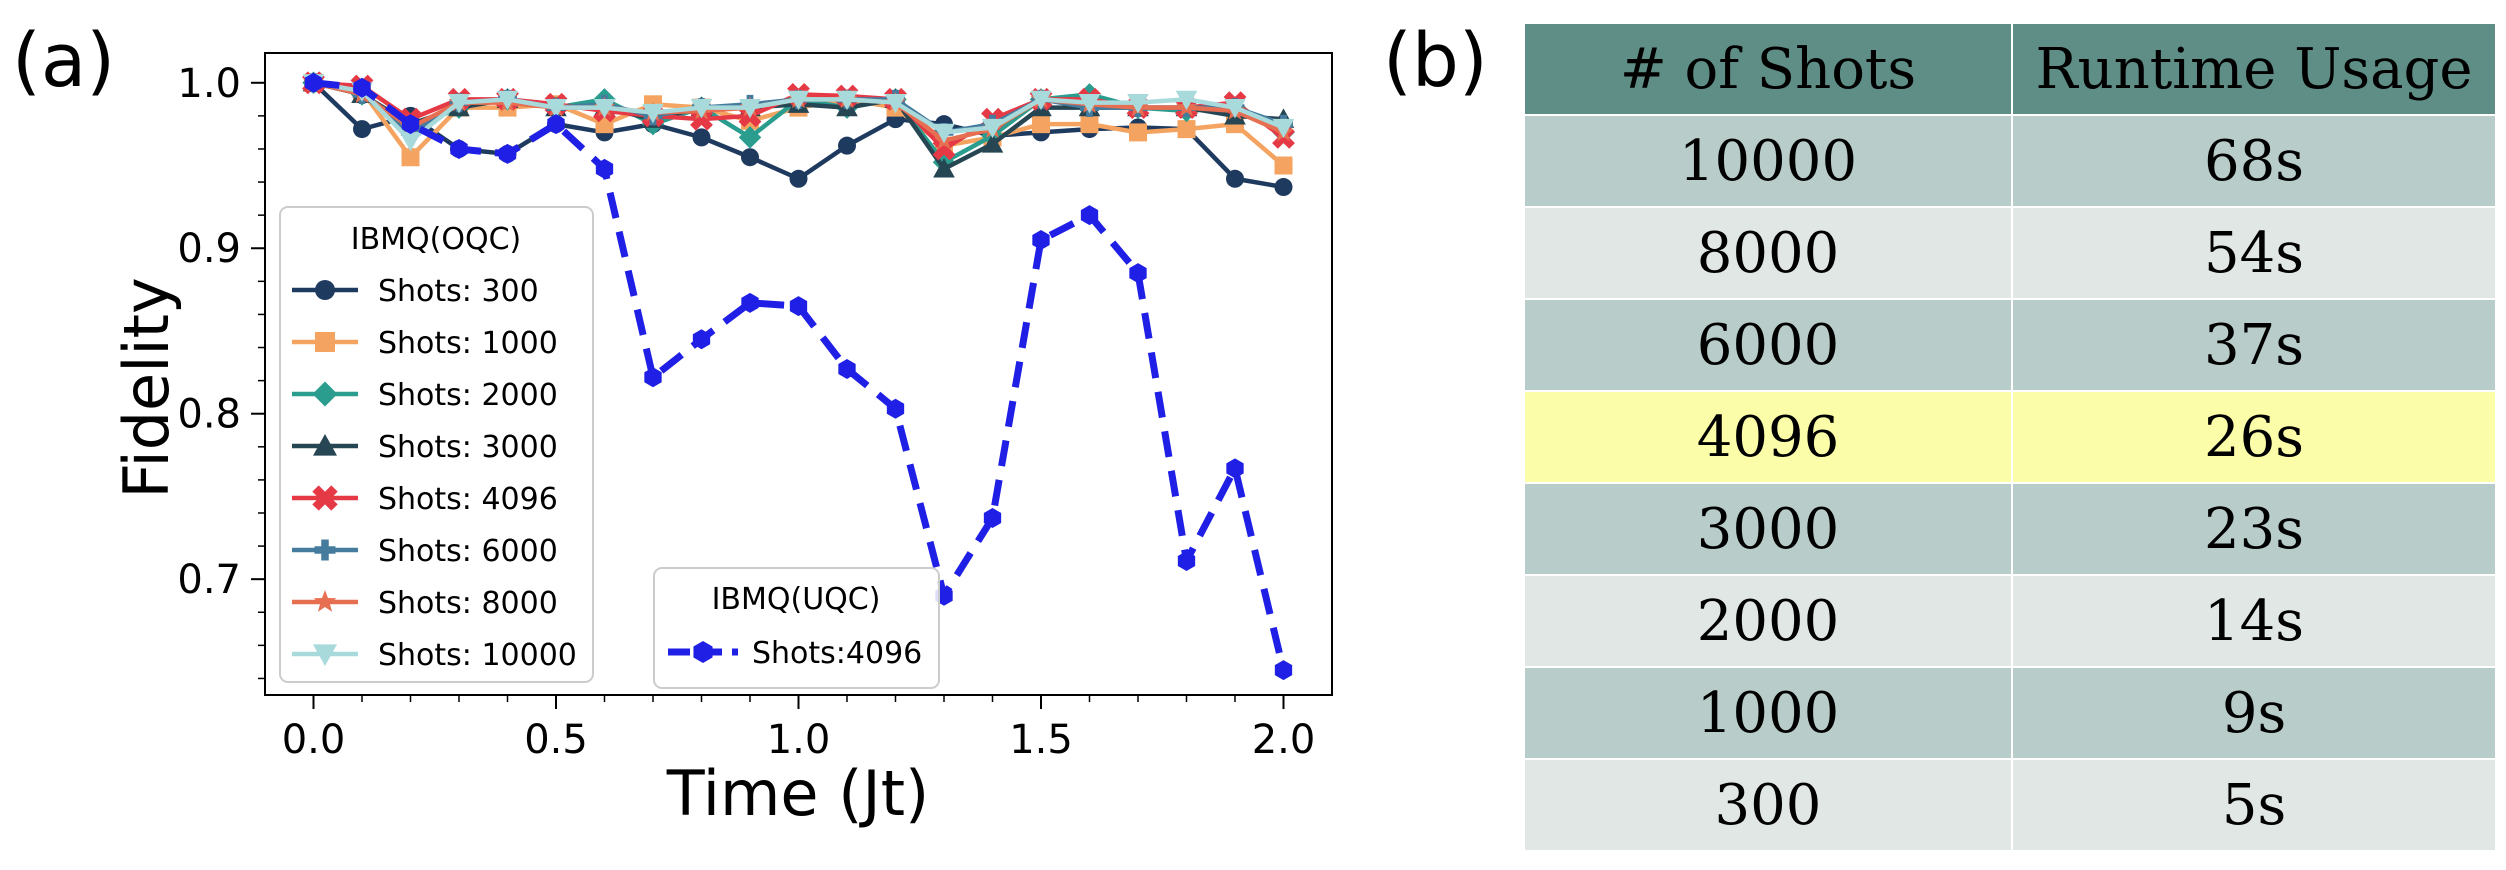 This screenshot has width=2506, height=870. I want to click on x-tick-label: 1.0, so click(799, 740).